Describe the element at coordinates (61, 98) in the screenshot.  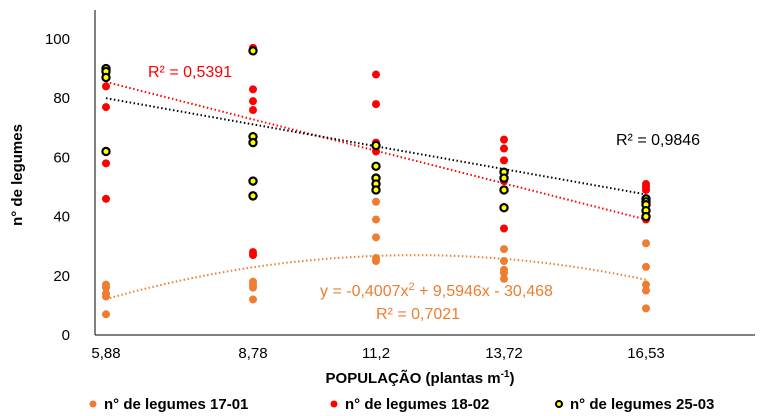
I see `y-tick-label: 80` at that location.